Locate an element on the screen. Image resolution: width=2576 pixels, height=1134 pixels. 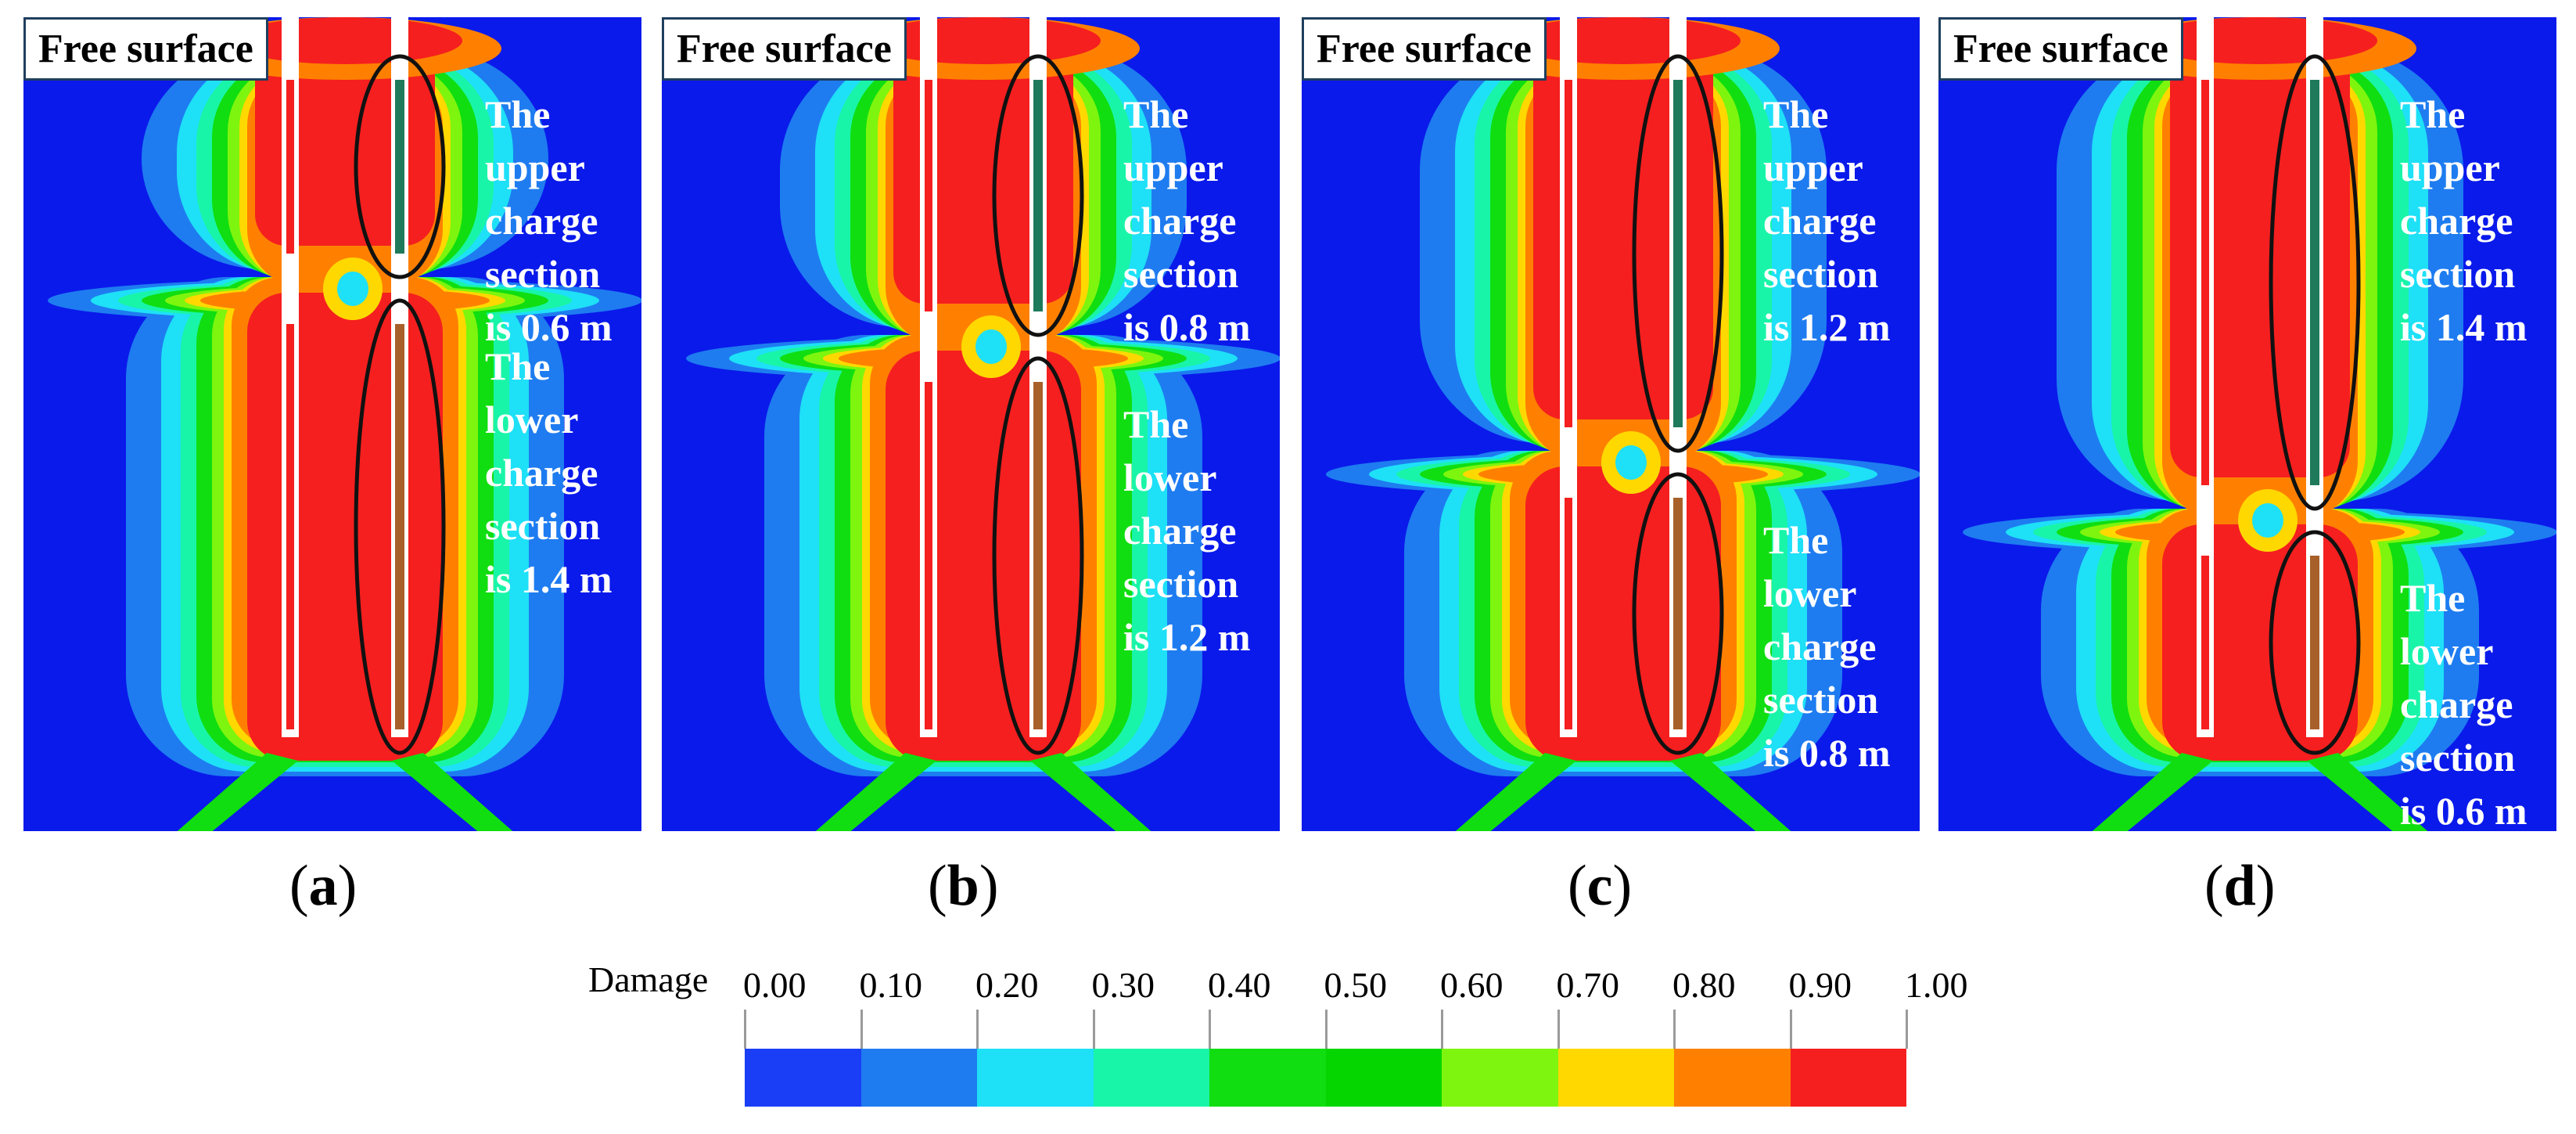
legend-tick-label: 0.60 is located at coordinates (1472, 985).